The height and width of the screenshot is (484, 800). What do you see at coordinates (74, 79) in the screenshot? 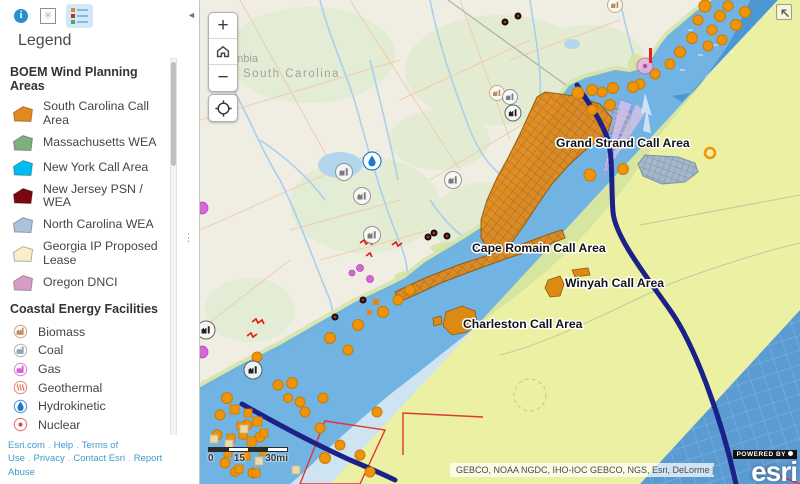
I see `section-title-boem: BOEM Wind Planning Areas` at bounding box center [74, 79].